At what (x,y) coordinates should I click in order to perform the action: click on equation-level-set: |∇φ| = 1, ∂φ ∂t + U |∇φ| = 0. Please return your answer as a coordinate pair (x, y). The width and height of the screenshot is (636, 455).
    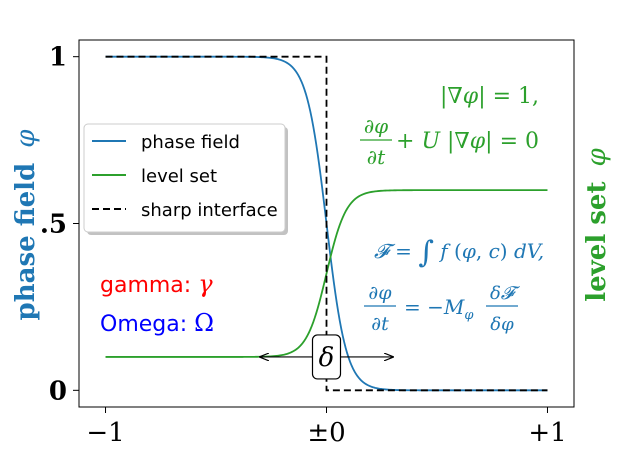
    Looking at the image, I should click on (449, 126).